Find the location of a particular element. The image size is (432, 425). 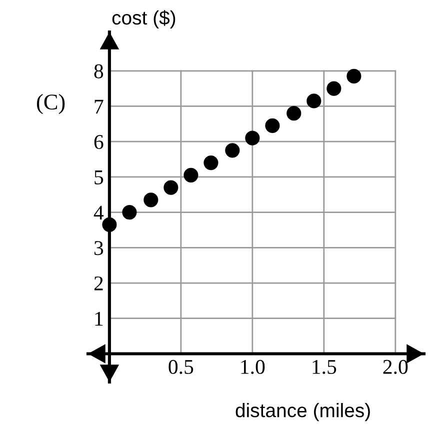

y-tick-label: 6 is located at coordinates (99, 142).